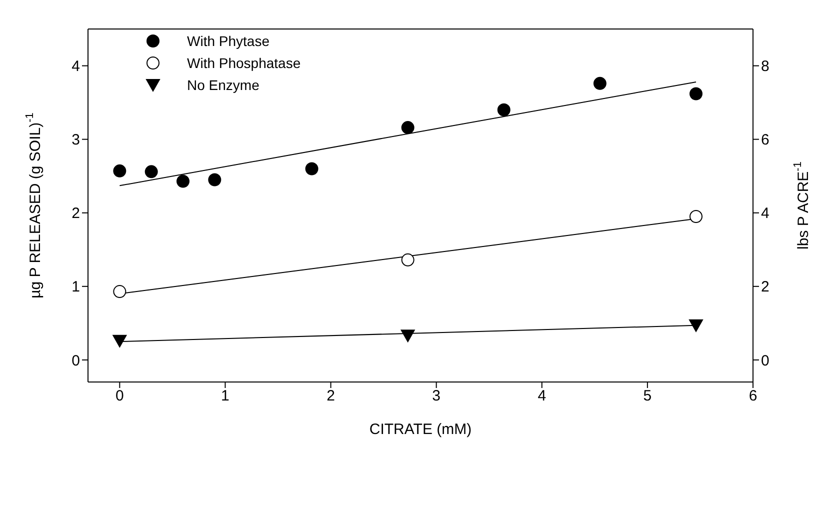  Describe the element at coordinates (765, 67) in the screenshot. I see `y2-tick-label: 8` at that location.